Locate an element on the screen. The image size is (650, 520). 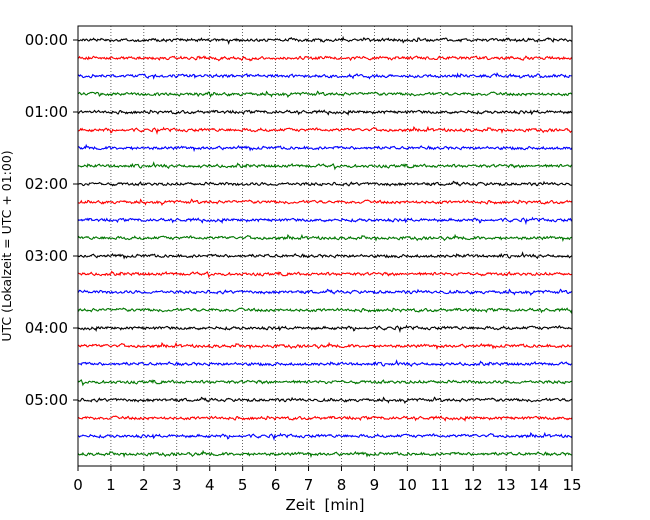
x-tick-label-7: 7 is located at coordinates (309, 485).